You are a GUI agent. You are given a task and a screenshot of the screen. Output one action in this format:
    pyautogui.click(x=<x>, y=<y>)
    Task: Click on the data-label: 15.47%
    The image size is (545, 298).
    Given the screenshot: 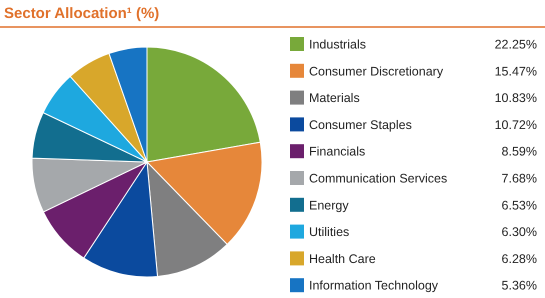 What is the action you would take?
    pyautogui.click(x=515, y=71)
    